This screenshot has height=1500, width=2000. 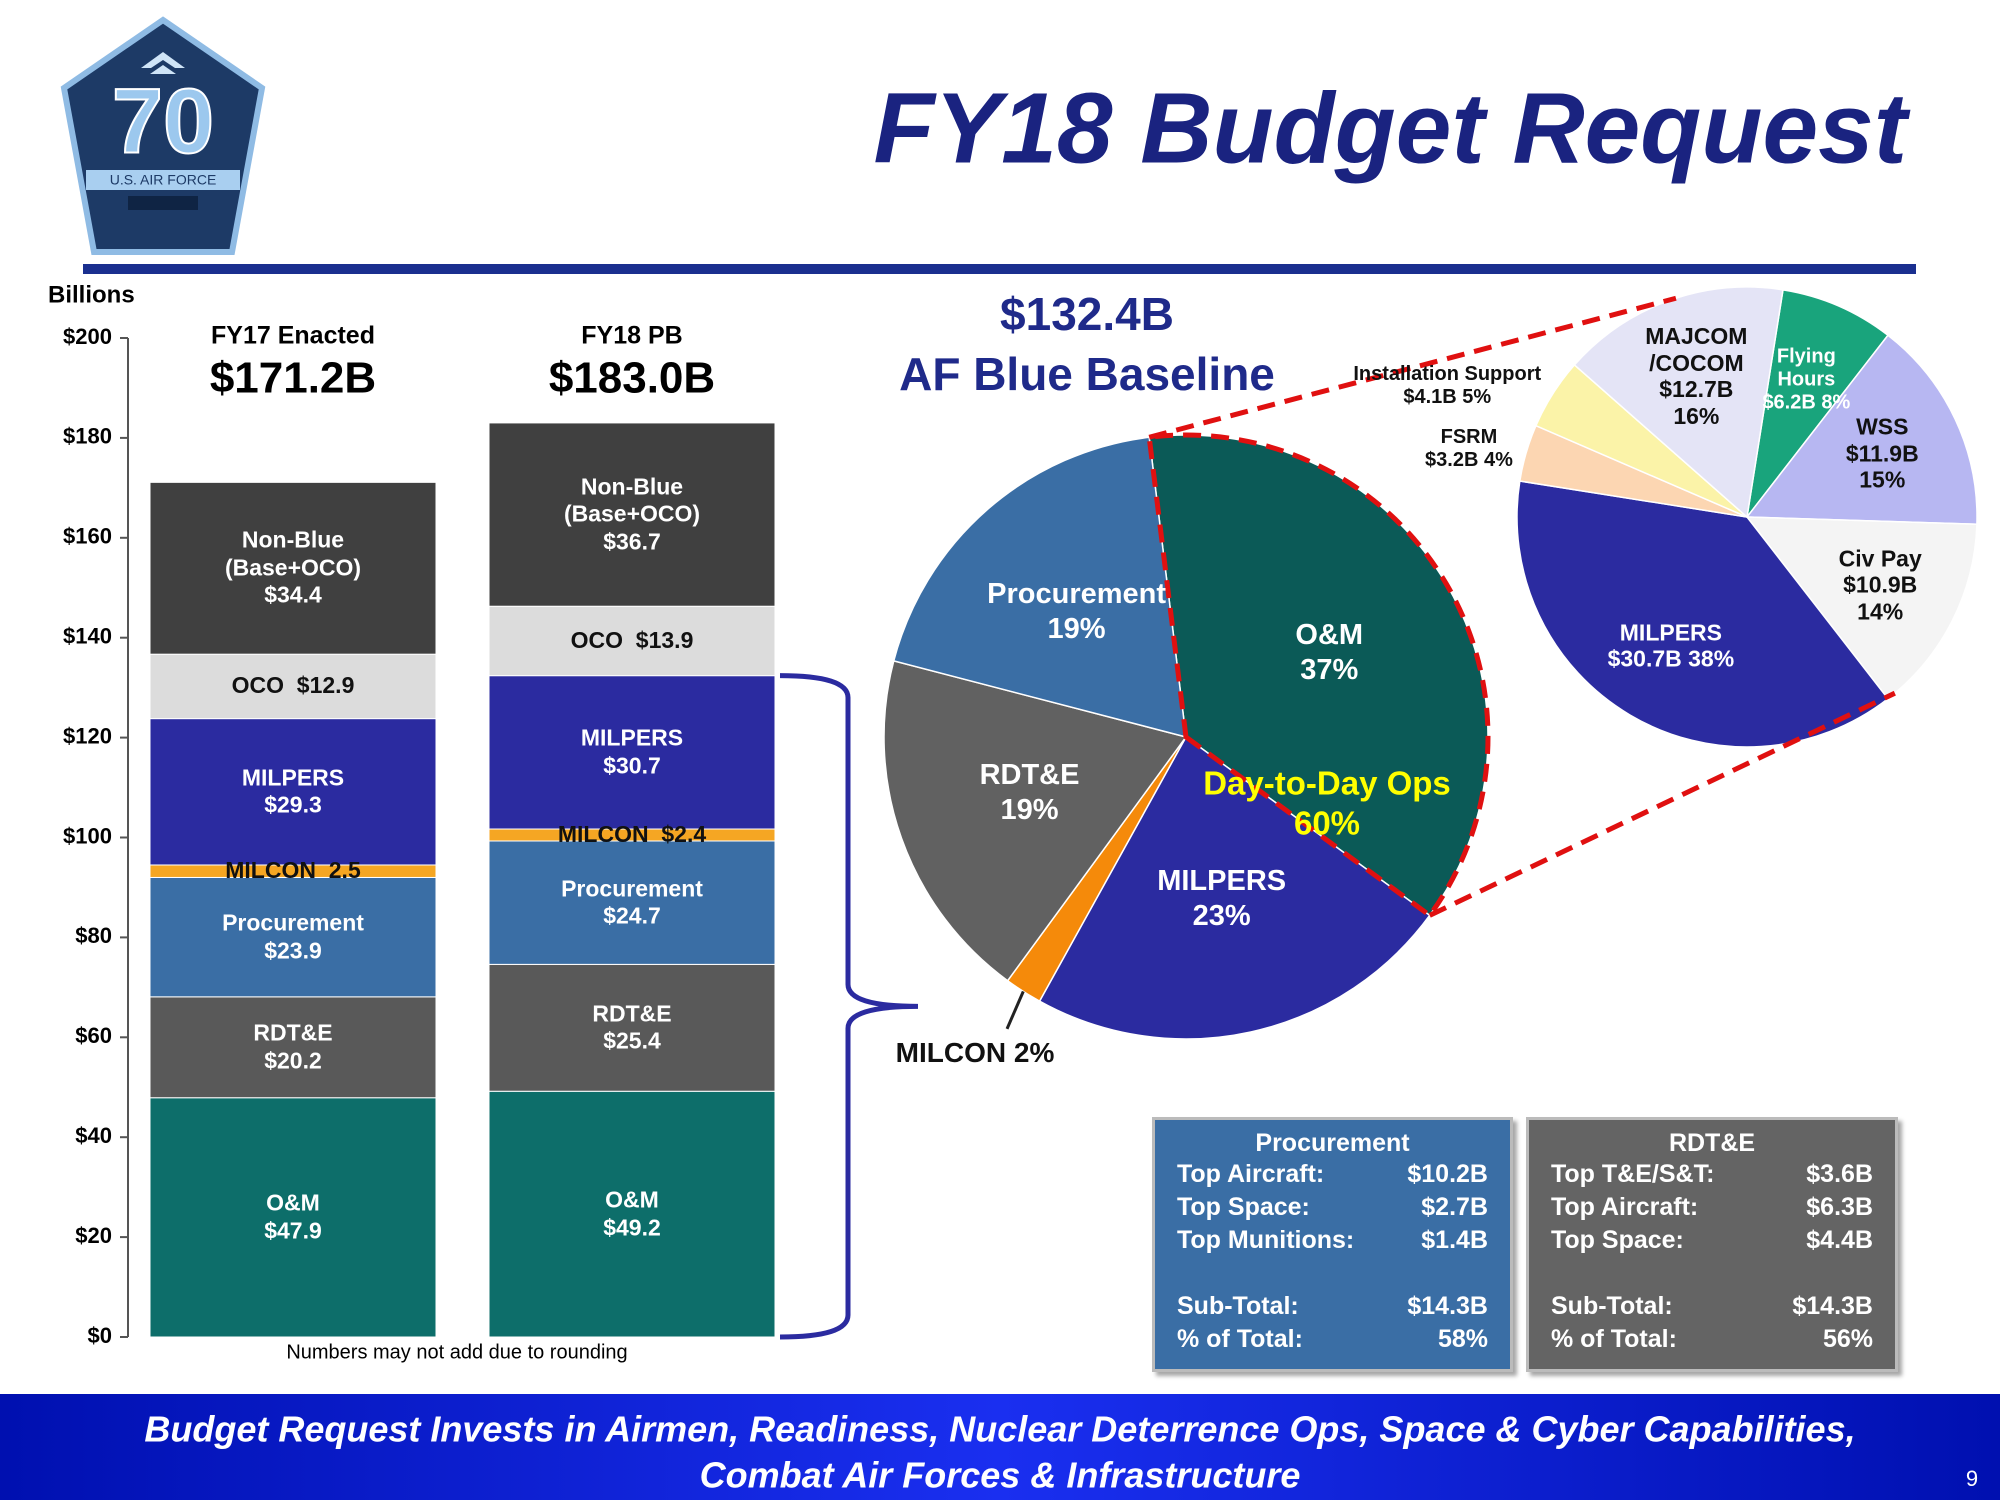 What do you see at coordinates (1332, 1207) in the screenshot?
I see `table-row: Top Space: $2.7B` at bounding box center [1332, 1207].